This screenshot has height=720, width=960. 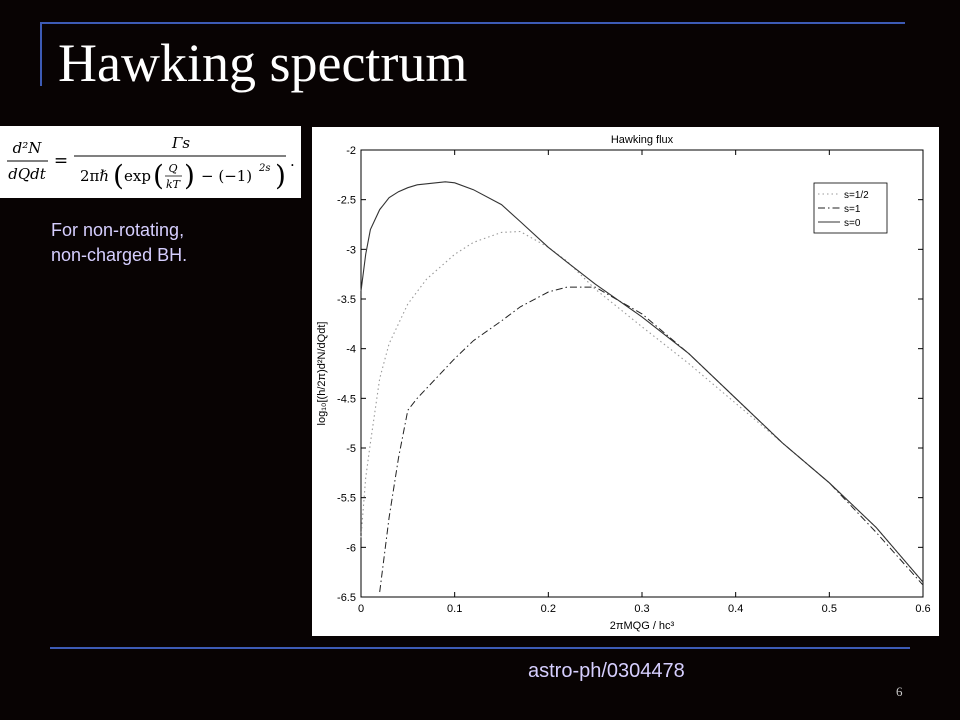 I want to click on note-line-1: For non-rotating,, so click(x=118, y=230).